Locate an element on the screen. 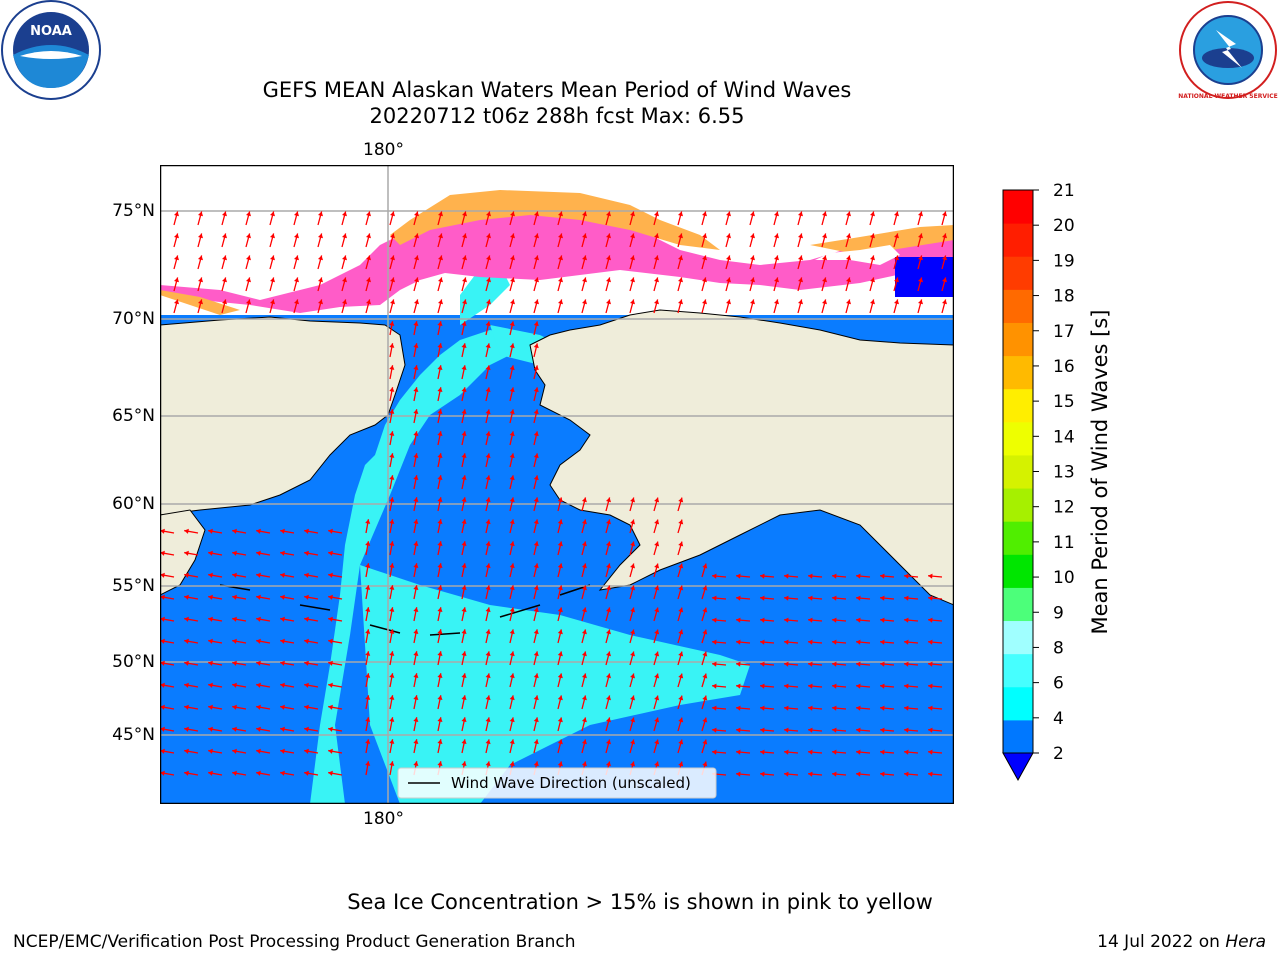  lat-label-75: 75°N is located at coordinates (133, 211).